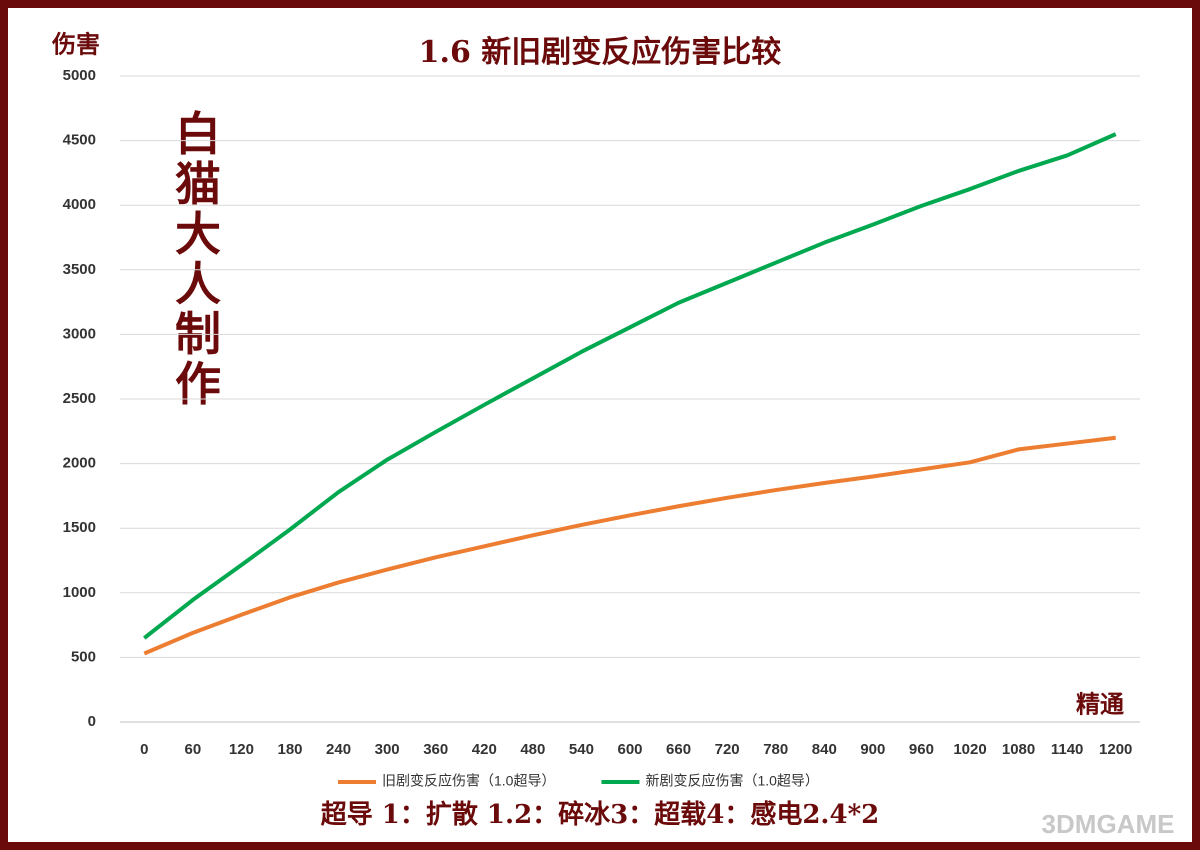 The image size is (1200, 850). What do you see at coordinates (79, 527) in the screenshot?
I see `y-tick-label: 1500` at bounding box center [79, 527].